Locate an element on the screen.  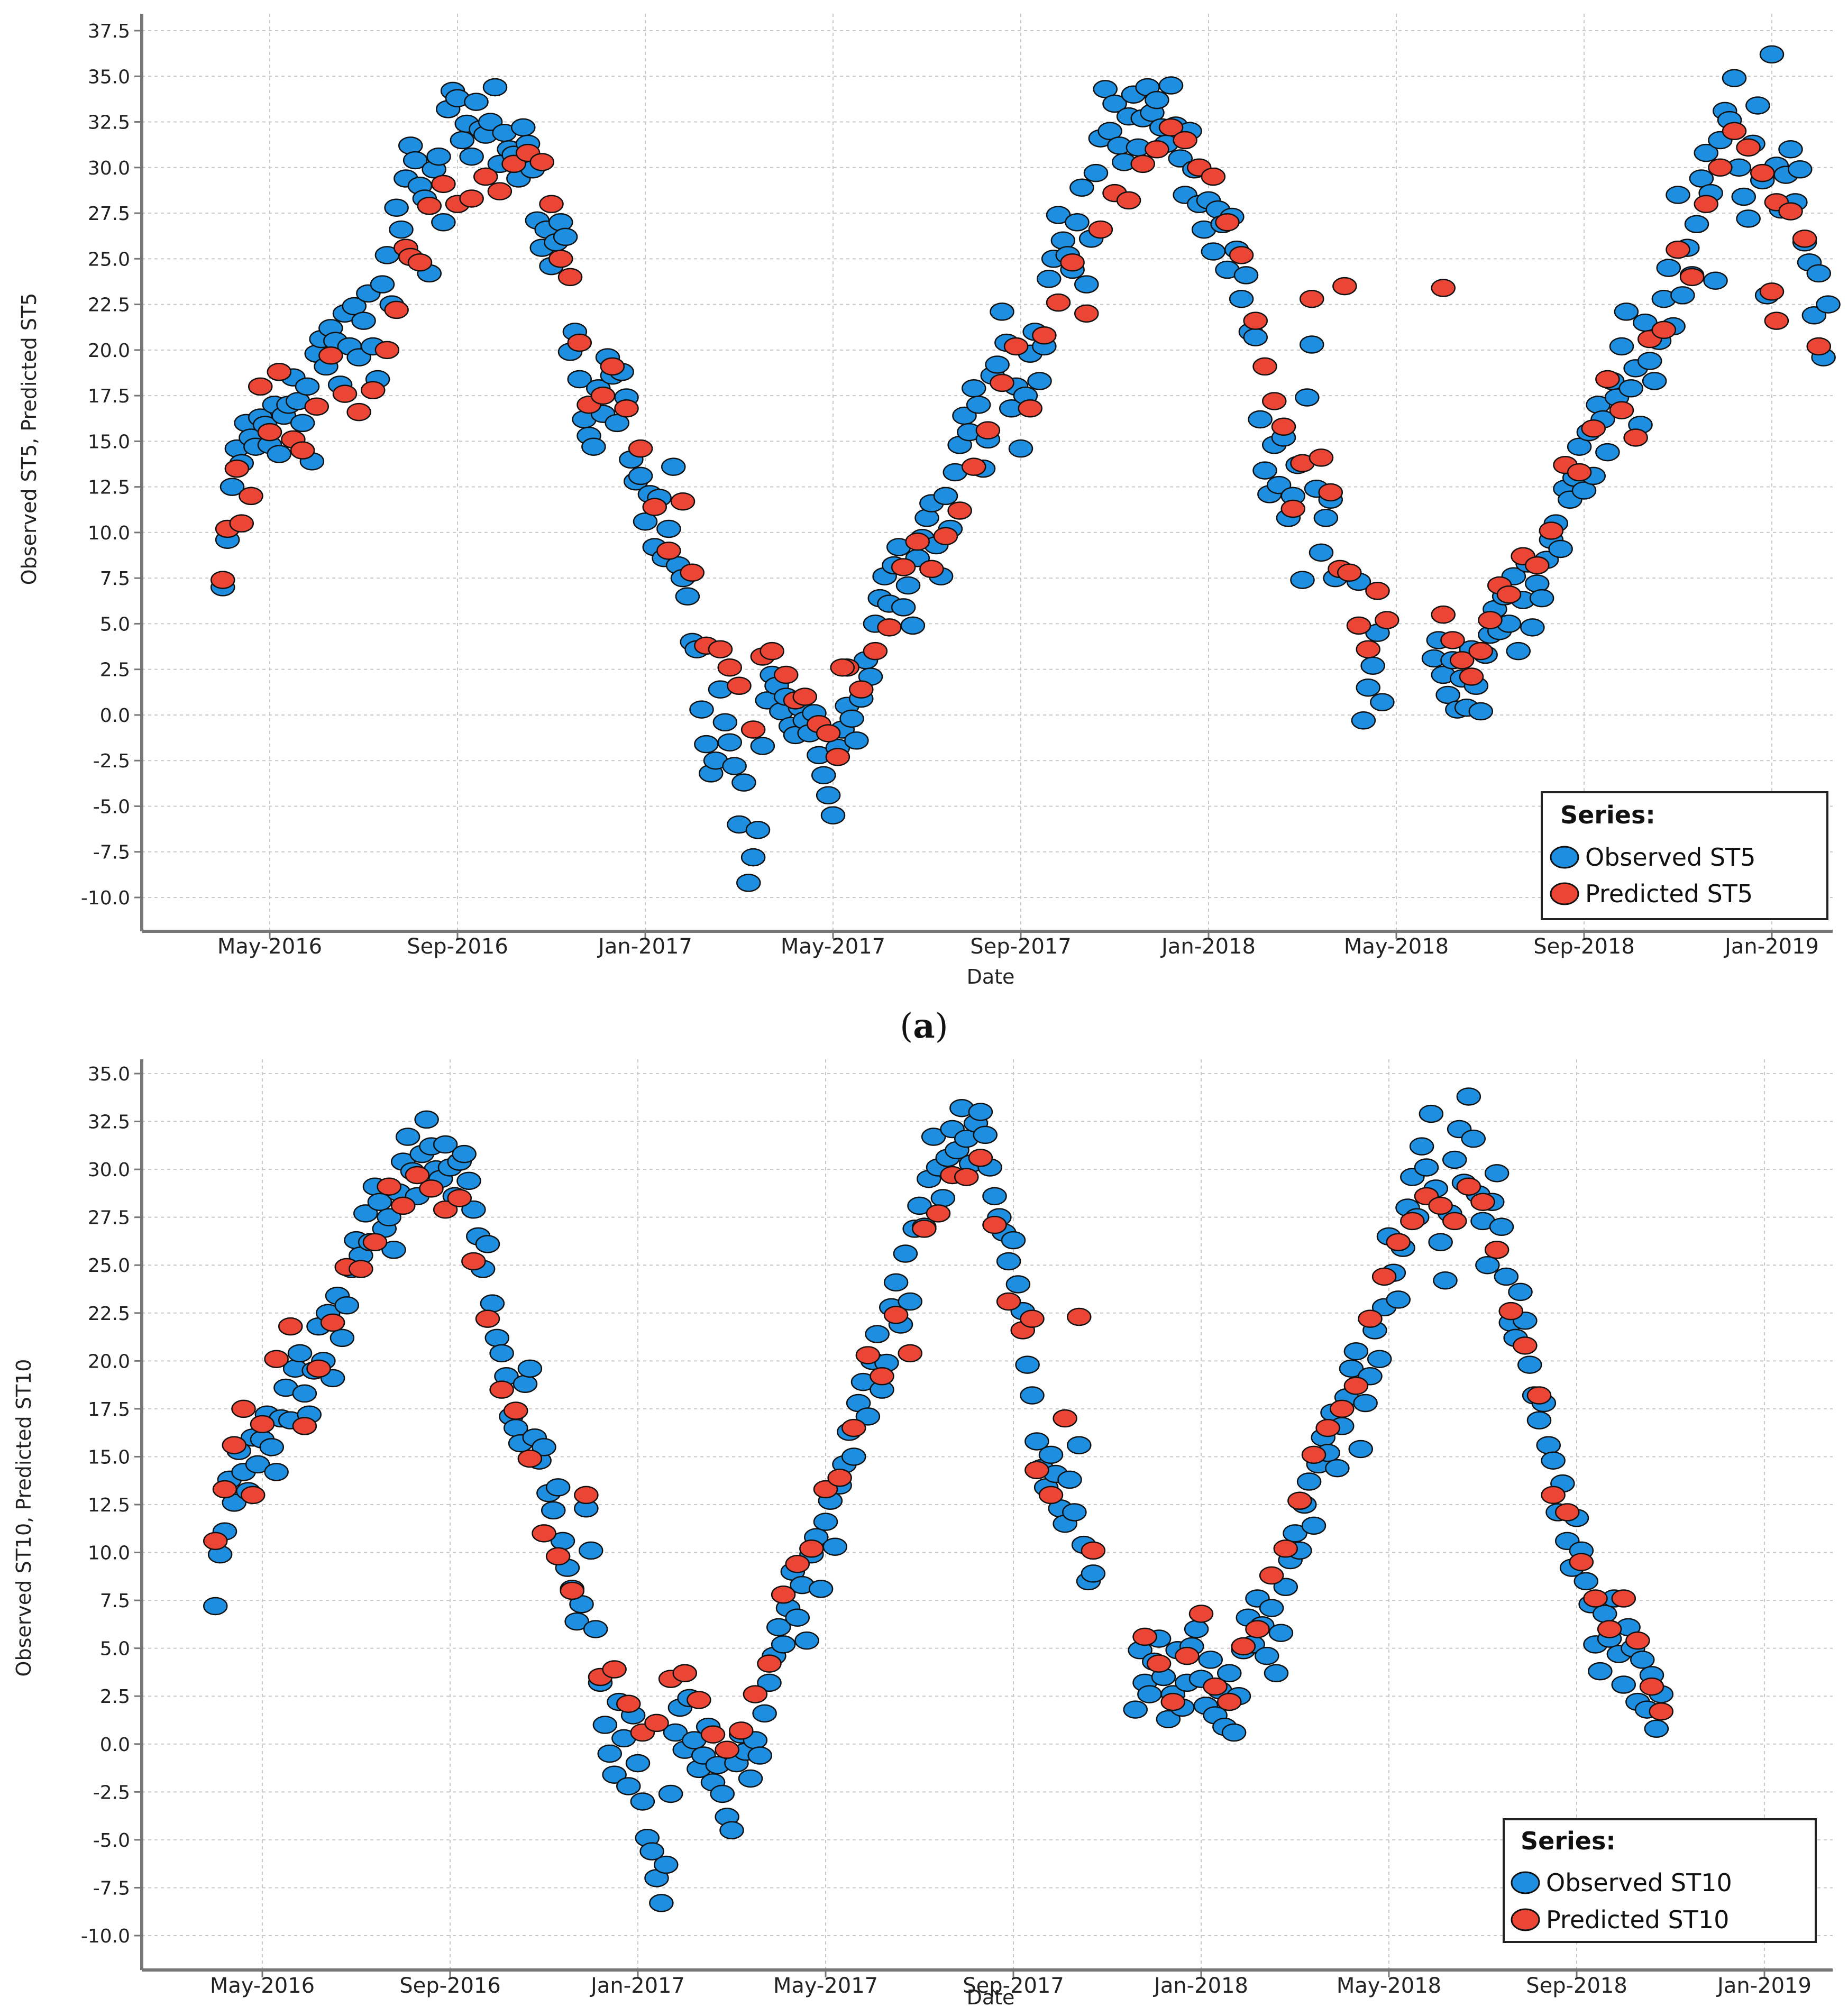
y-tick-label: -7.5 is located at coordinates (111, 1888).